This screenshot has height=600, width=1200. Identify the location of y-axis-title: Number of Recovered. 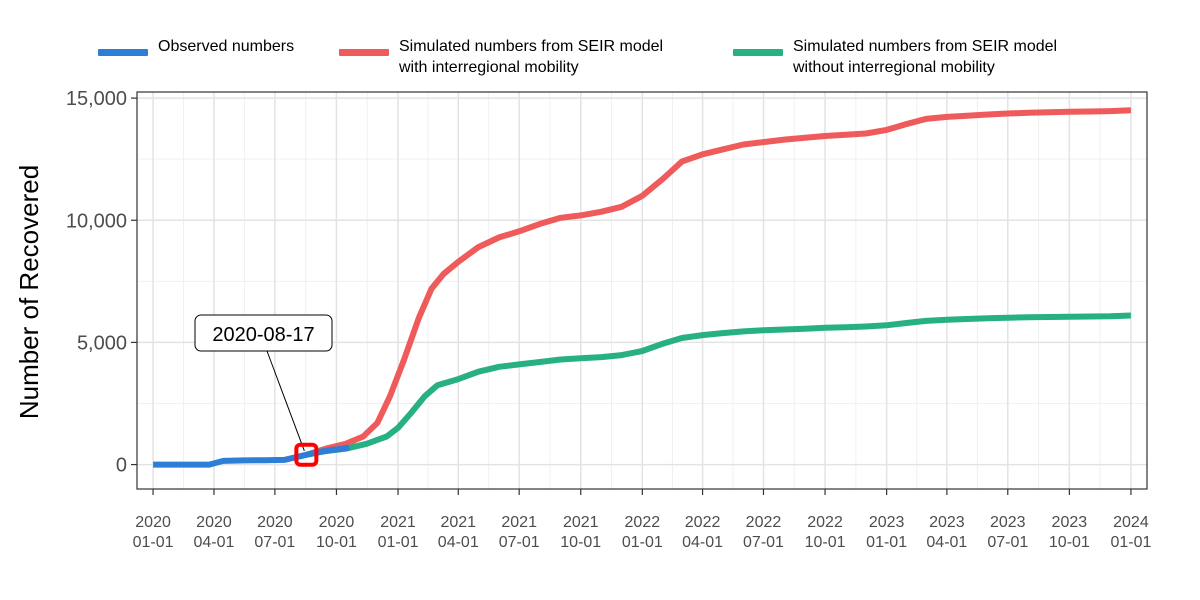
(29, 292).